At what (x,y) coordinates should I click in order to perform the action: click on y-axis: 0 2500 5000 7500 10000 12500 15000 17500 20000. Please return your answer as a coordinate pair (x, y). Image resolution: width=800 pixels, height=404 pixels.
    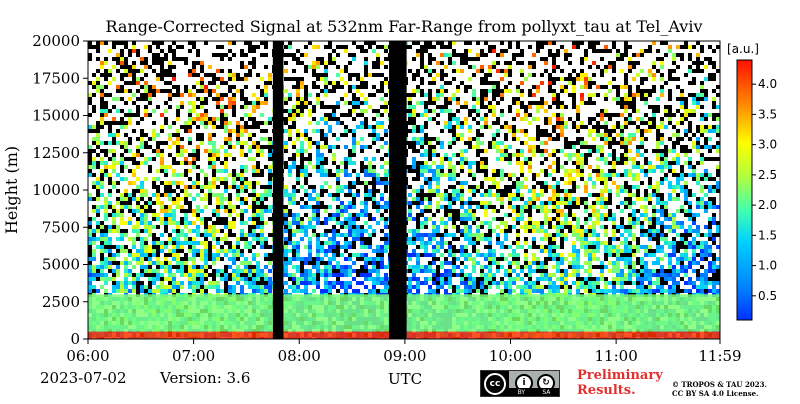
    Looking at the image, I should click on (60, 190).